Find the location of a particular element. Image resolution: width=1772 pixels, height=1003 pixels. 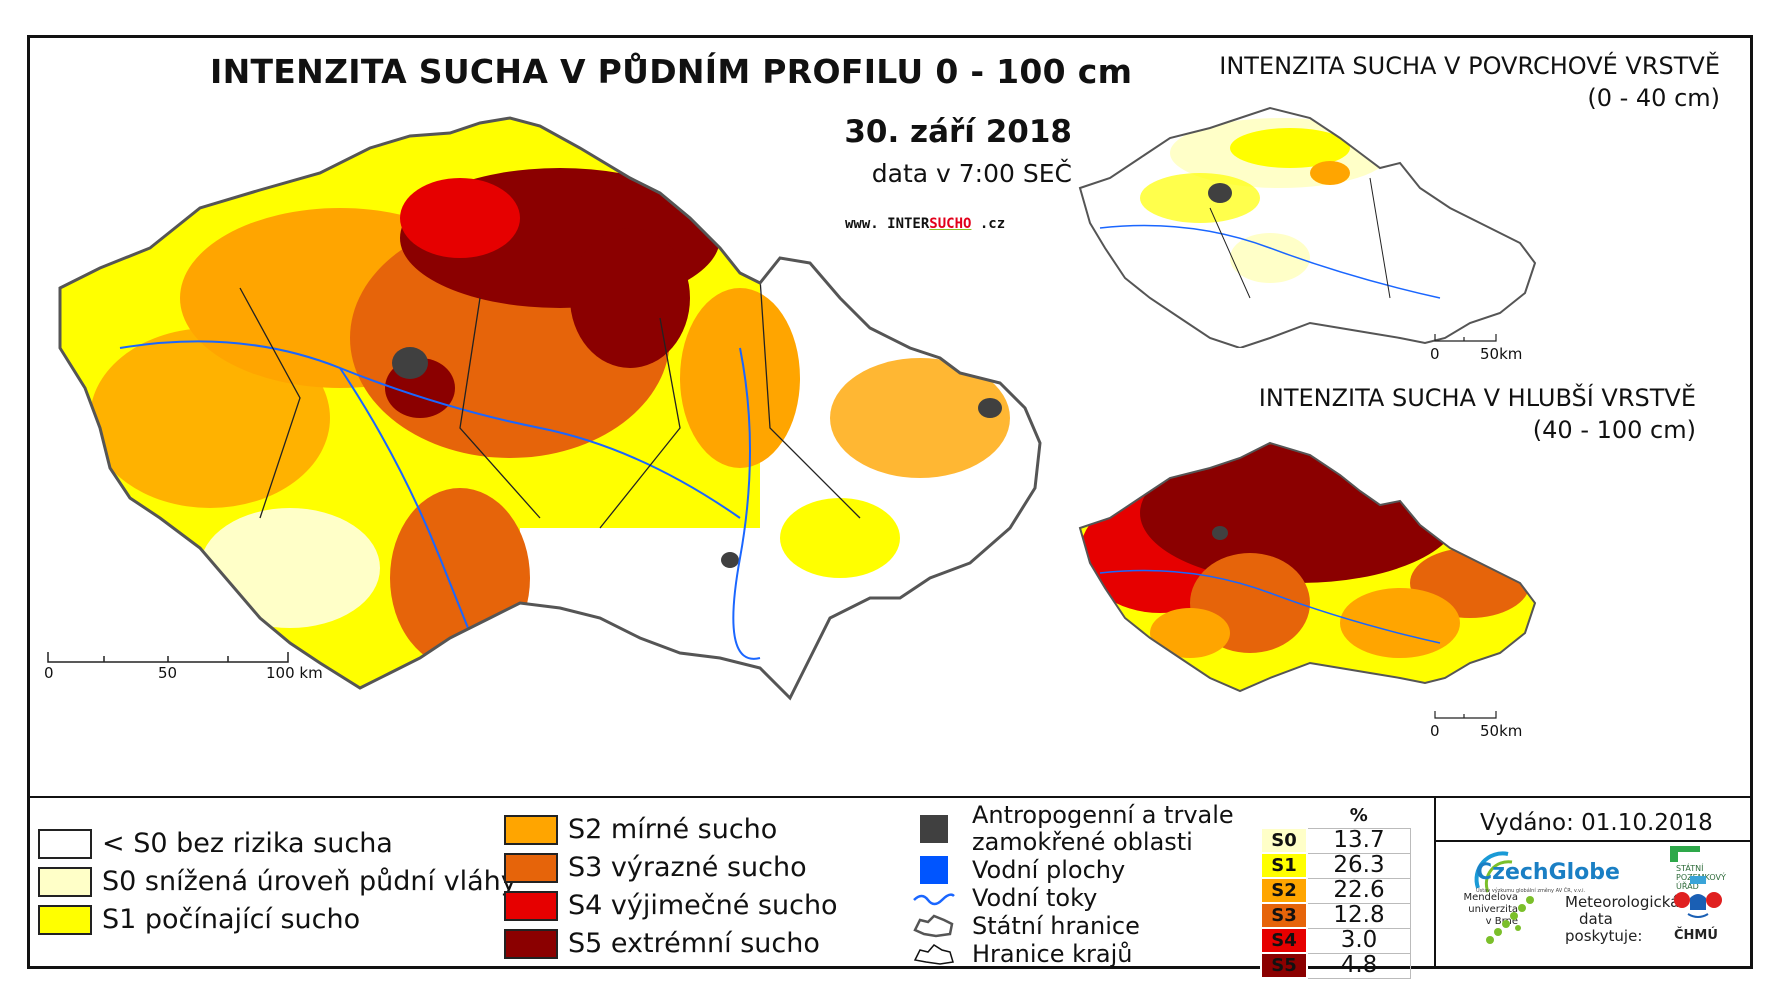

inset-deep-scale-0: 0 is located at coordinates (1435, 731).